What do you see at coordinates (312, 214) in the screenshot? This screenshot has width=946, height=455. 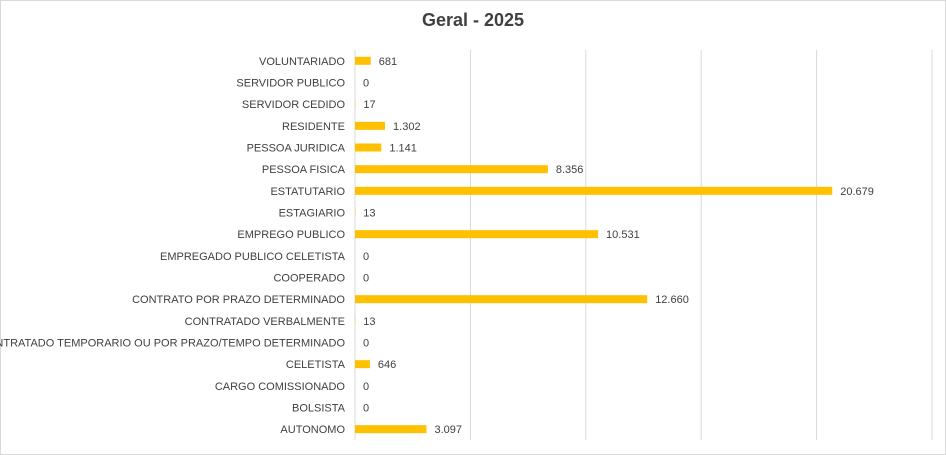 I see `category-label: ESTAGIARIO` at bounding box center [312, 214].